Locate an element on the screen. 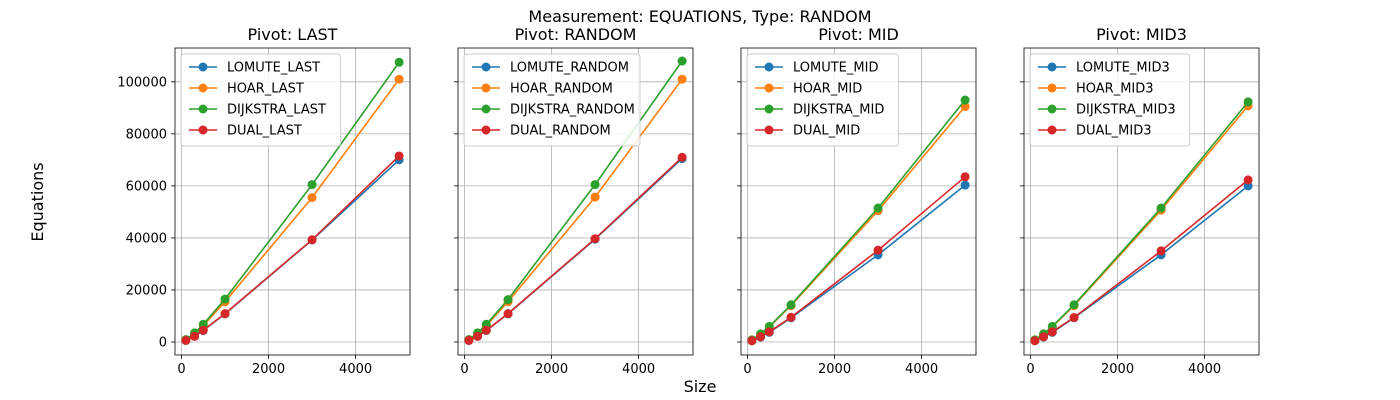  legend-label: LOMUTE_RANDOM is located at coordinates (569, 68).